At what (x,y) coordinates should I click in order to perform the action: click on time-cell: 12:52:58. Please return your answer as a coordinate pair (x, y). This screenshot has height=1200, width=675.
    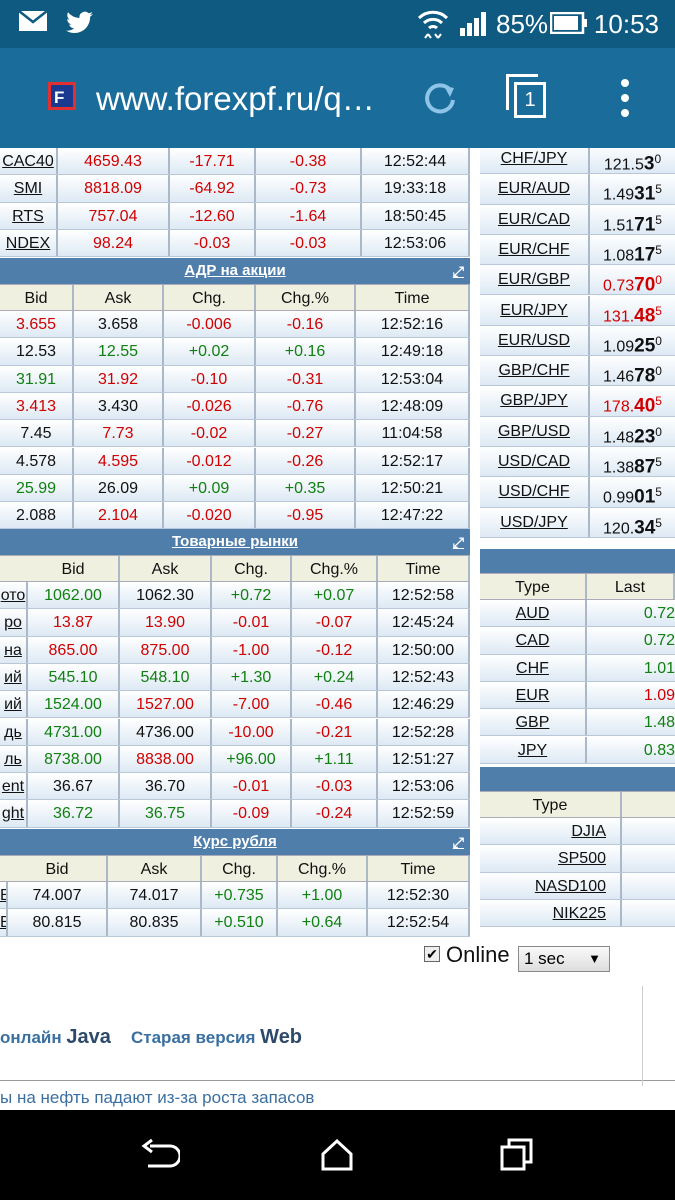
    Looking at the image, I should click on (424, 595).